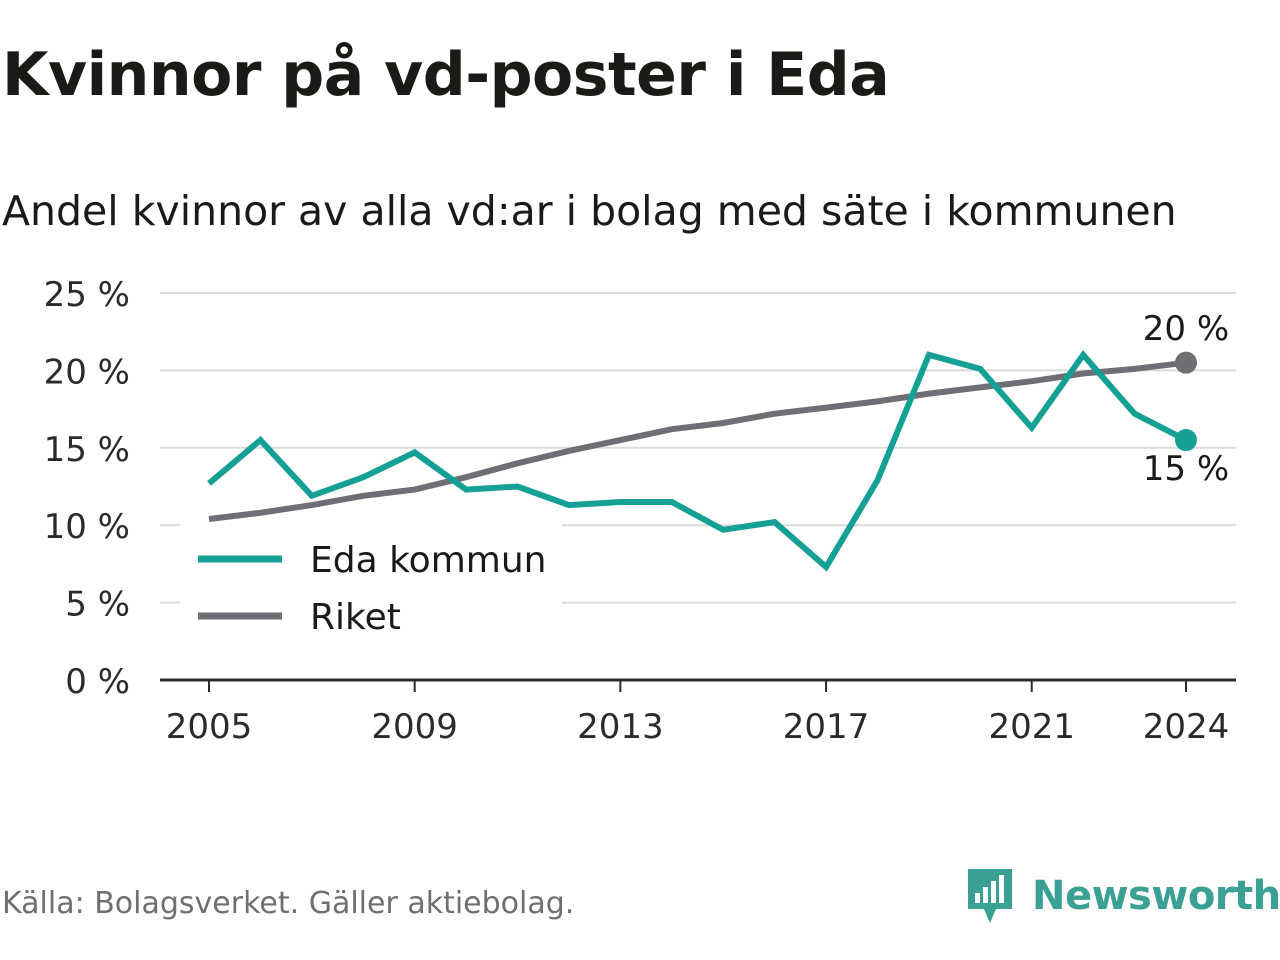  I want to click on y-tick-label: 15 %, so click(87, 450).